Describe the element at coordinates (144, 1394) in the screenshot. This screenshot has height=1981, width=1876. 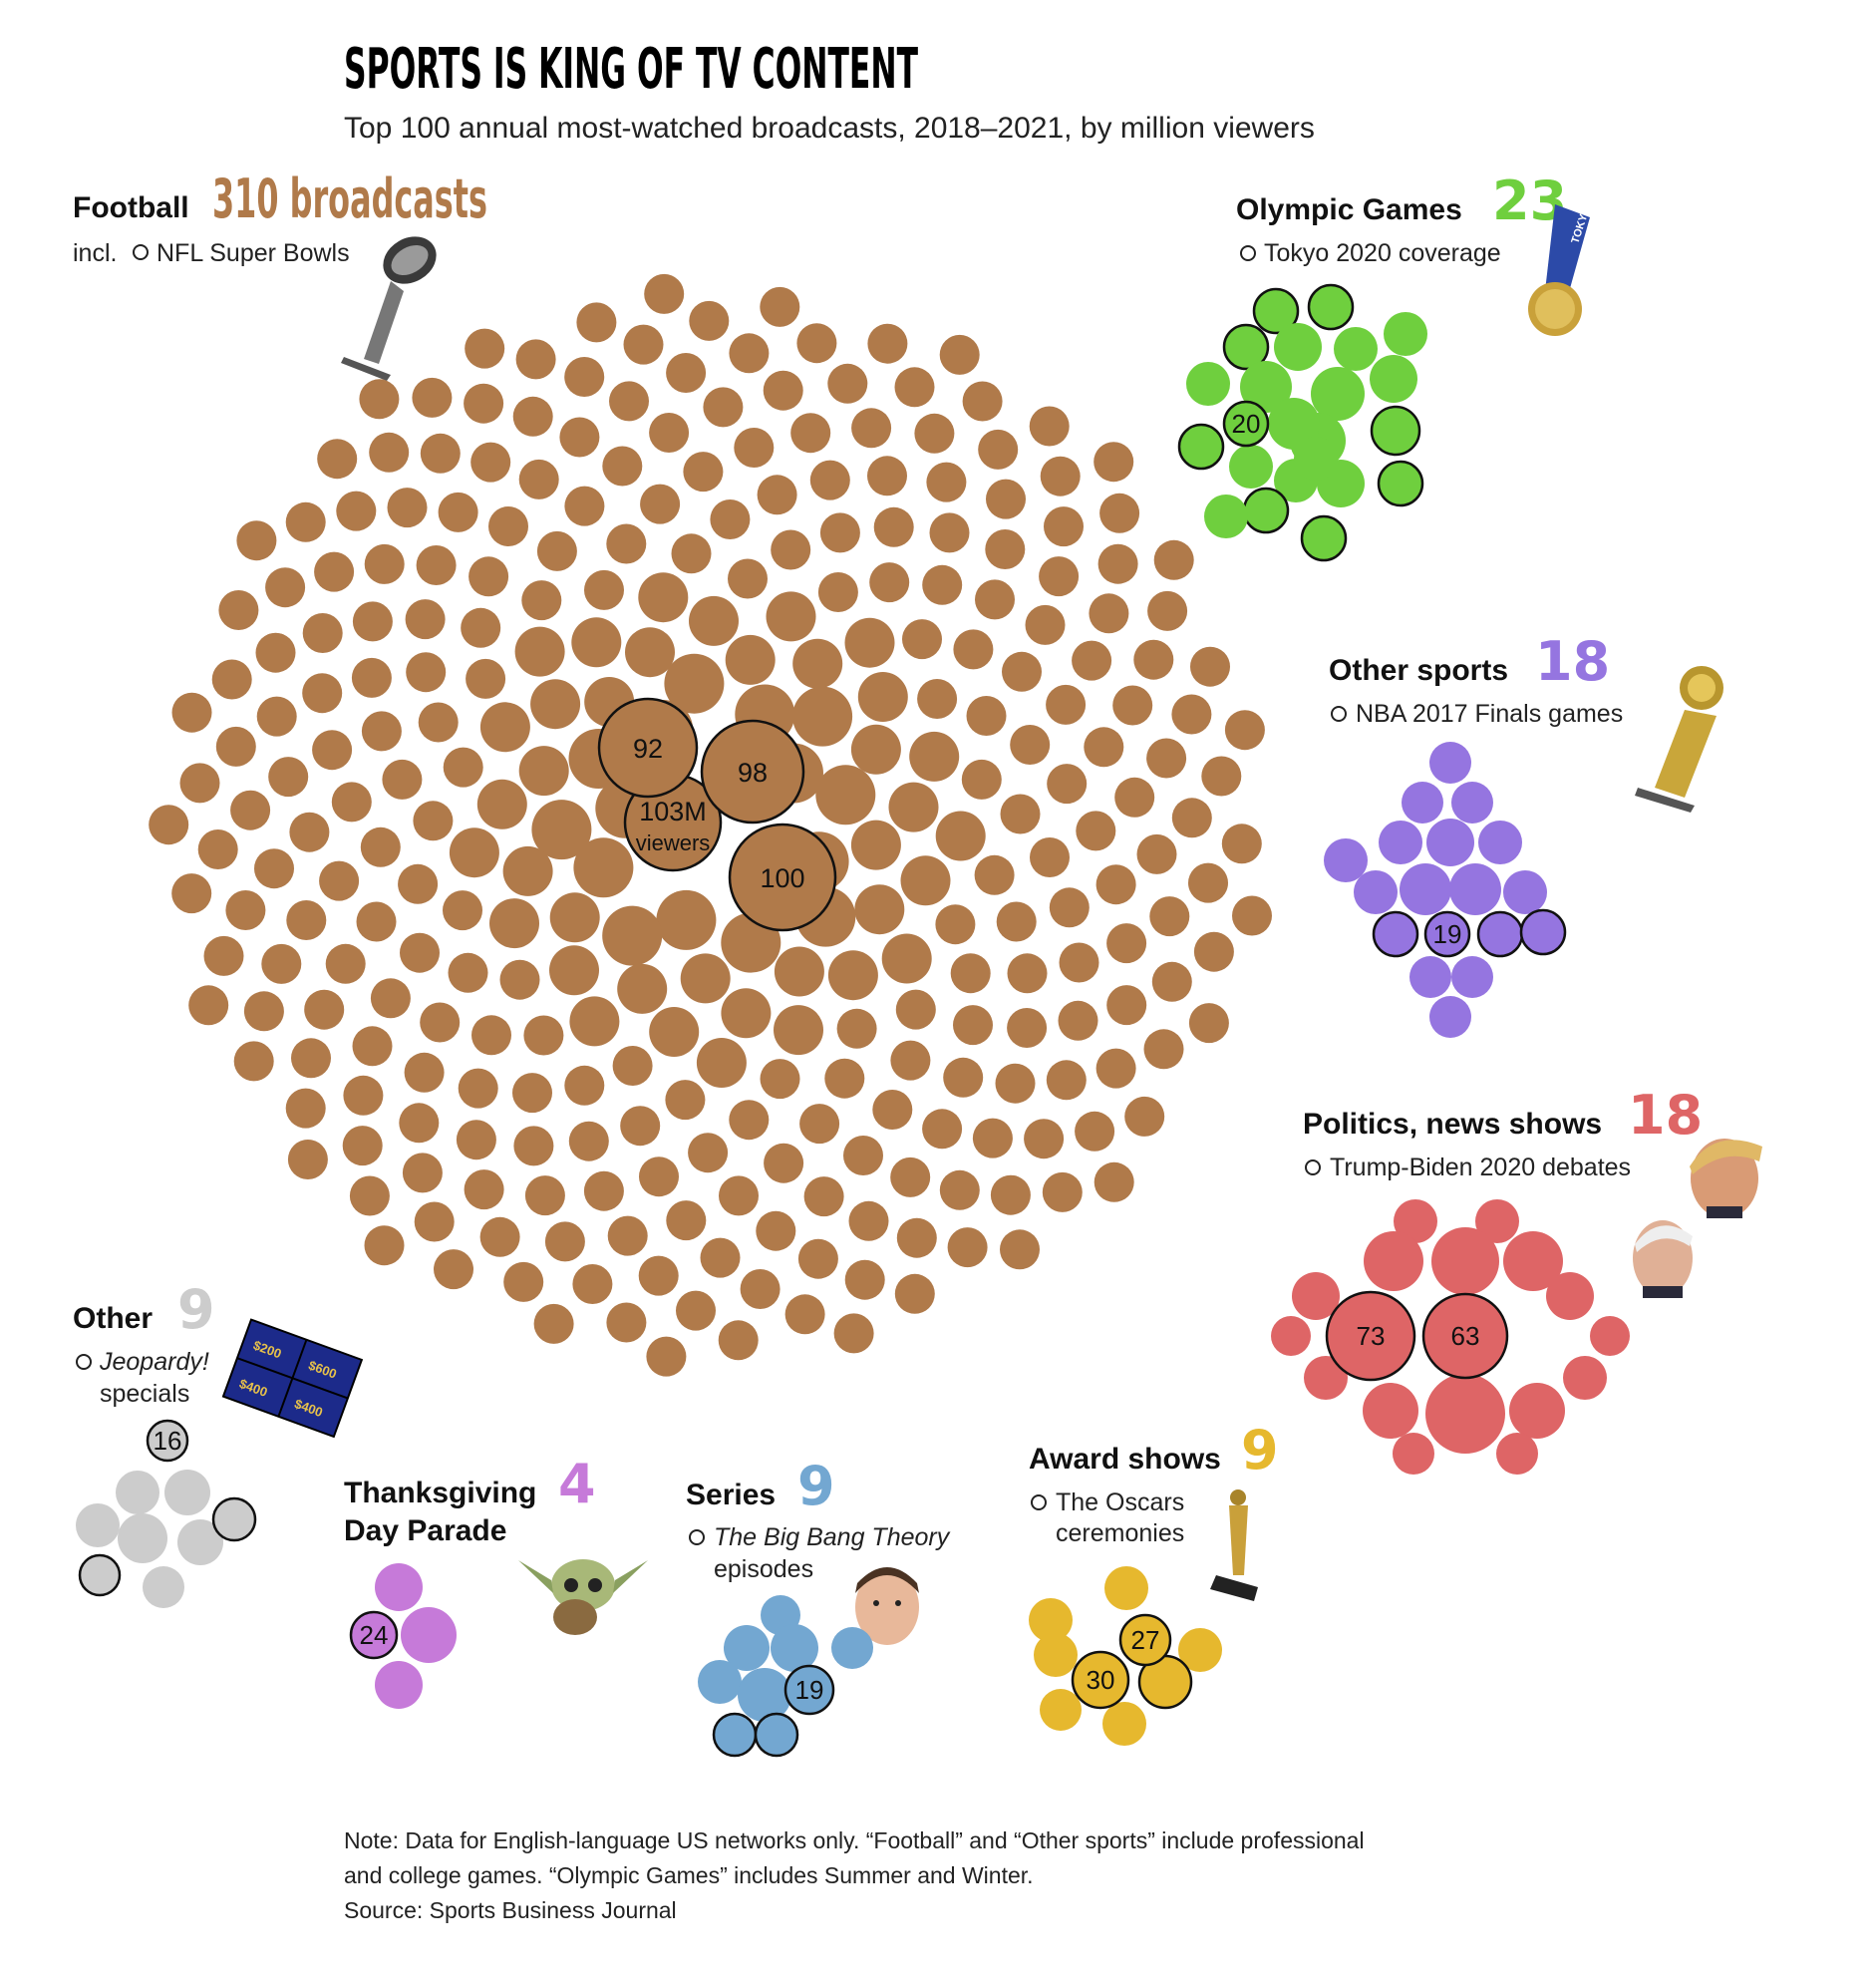
I see `other-highlight-suffix: specials` at that location.